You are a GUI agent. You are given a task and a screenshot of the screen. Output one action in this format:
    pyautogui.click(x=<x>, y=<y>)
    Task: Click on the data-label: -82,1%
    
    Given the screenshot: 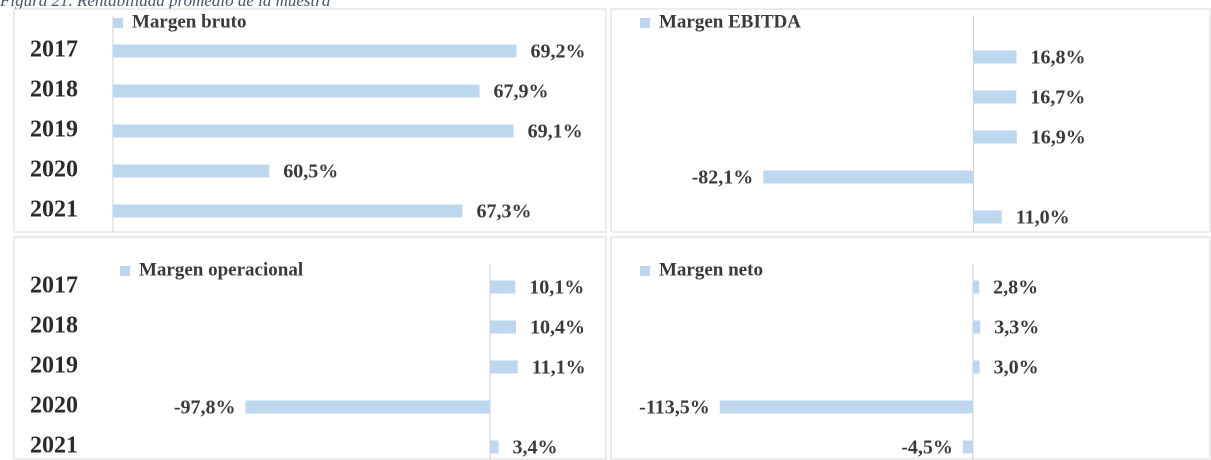 What is the action you would take?
    pyautogui.click(x=723, y=178)
    